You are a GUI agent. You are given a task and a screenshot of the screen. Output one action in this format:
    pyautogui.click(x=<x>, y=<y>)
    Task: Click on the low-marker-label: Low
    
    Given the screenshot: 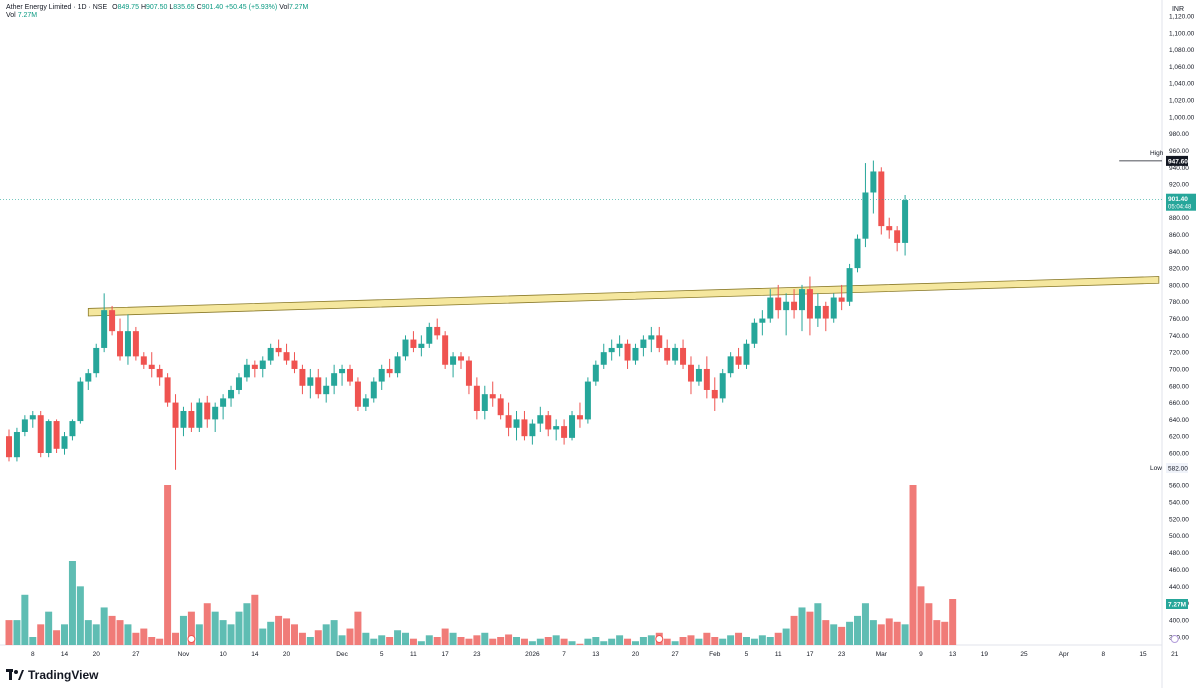 What is the action you would take?
    pyautogui.click(x=1156, y=468)
    